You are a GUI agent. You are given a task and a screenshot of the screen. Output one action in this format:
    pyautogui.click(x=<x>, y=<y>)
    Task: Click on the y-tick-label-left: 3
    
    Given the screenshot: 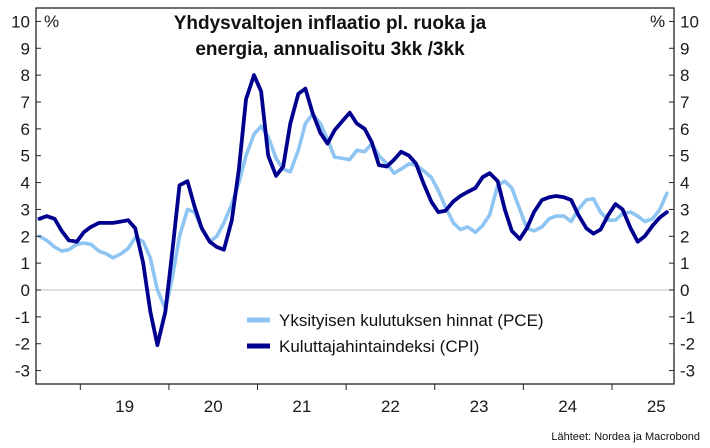 What is the action you would take?
    pyautogui.click(x=25, y=209)
    